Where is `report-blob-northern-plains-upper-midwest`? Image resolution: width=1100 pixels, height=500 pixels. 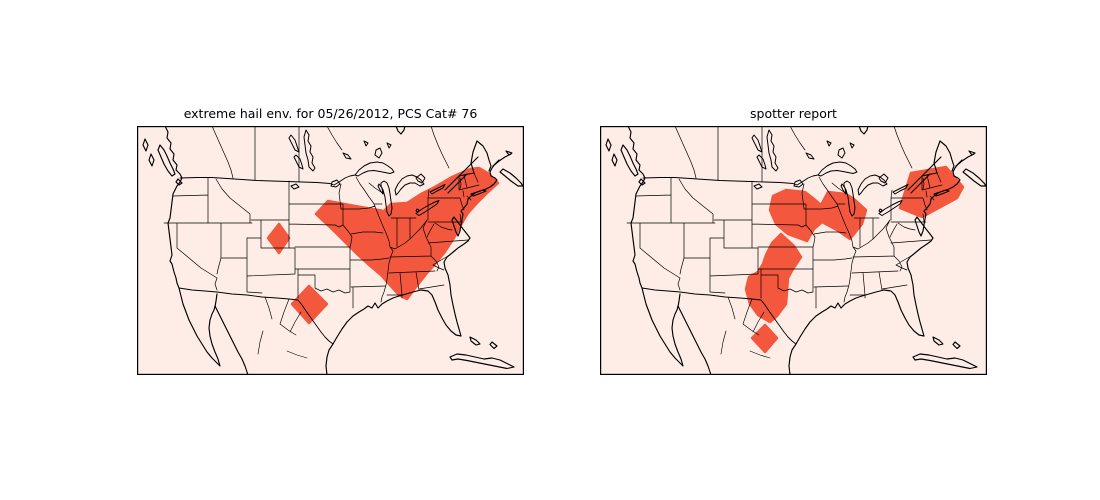 report-blob-northern-plains-upper-midwest is located at coordinates (818, 215).